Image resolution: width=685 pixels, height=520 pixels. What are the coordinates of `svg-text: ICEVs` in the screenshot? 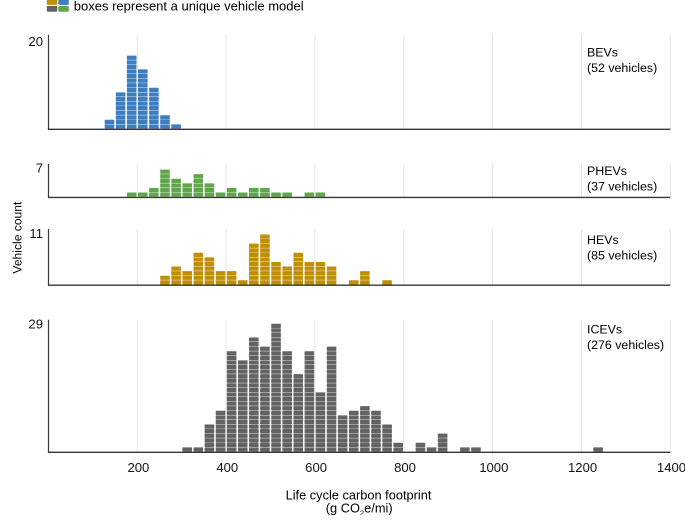 It's located at (604, 330).